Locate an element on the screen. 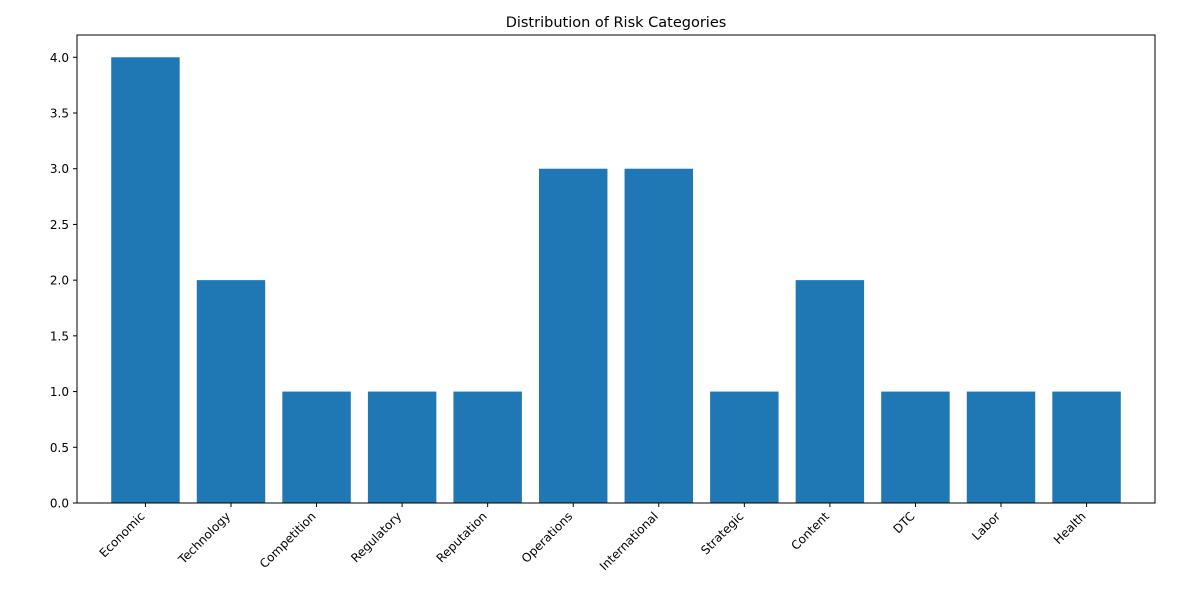 The height and width of the screenshot is (604, 1200). bar-strategic is located at coordinates (744, 447).